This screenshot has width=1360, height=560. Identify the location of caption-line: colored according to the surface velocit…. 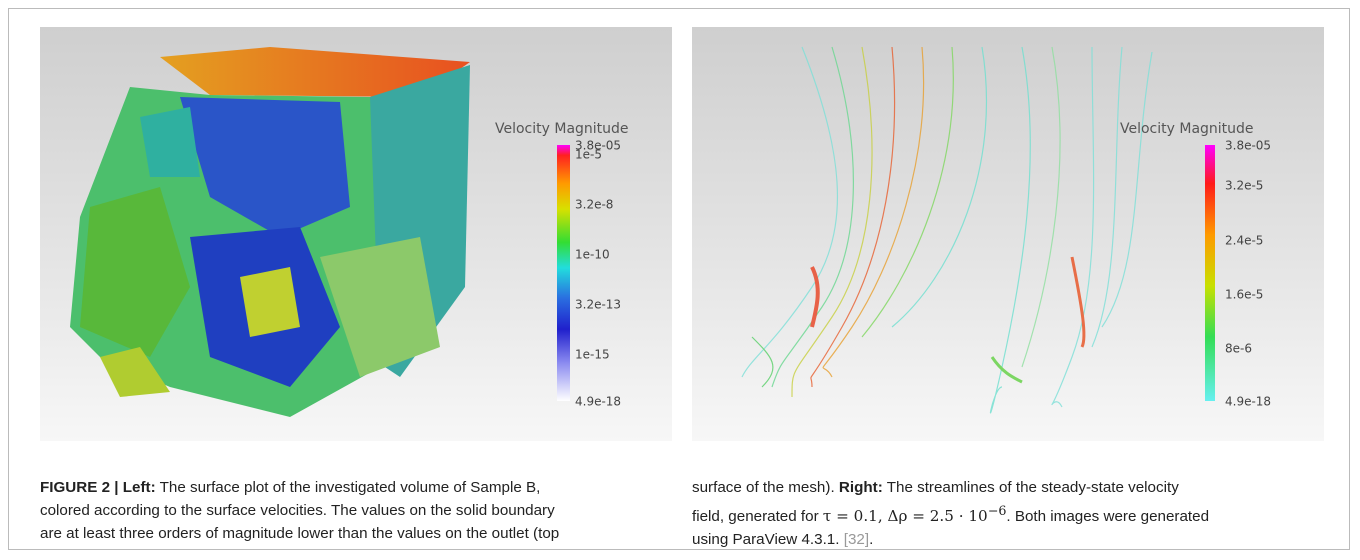
(297, 510).